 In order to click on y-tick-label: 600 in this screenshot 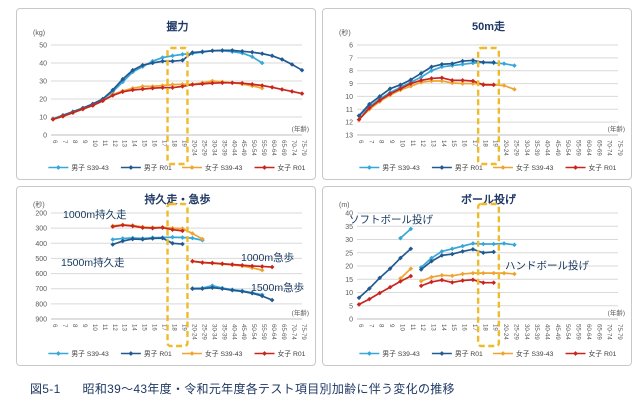, I will do `click(41, 274)`.